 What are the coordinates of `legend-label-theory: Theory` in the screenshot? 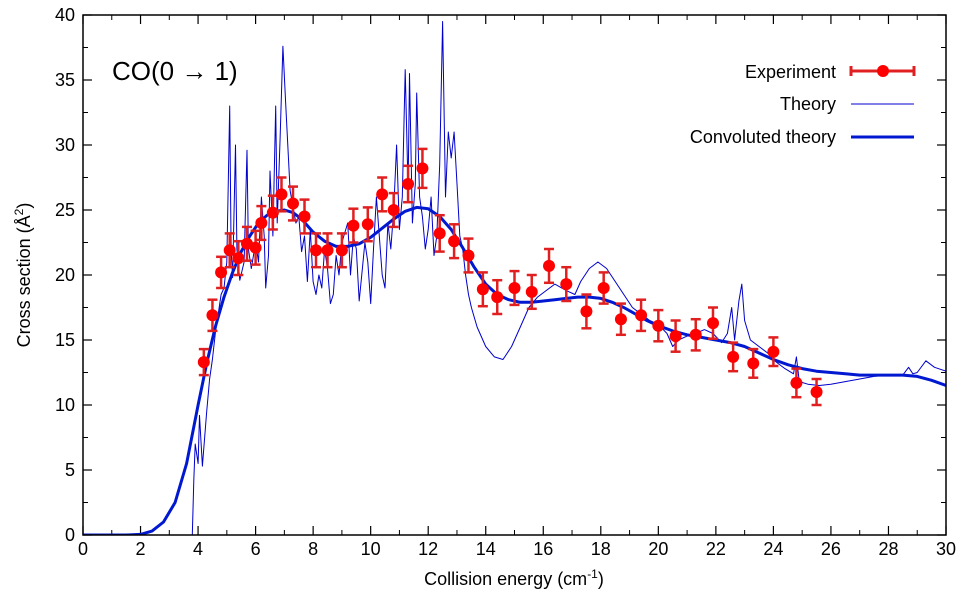 It's located at (808, 104).